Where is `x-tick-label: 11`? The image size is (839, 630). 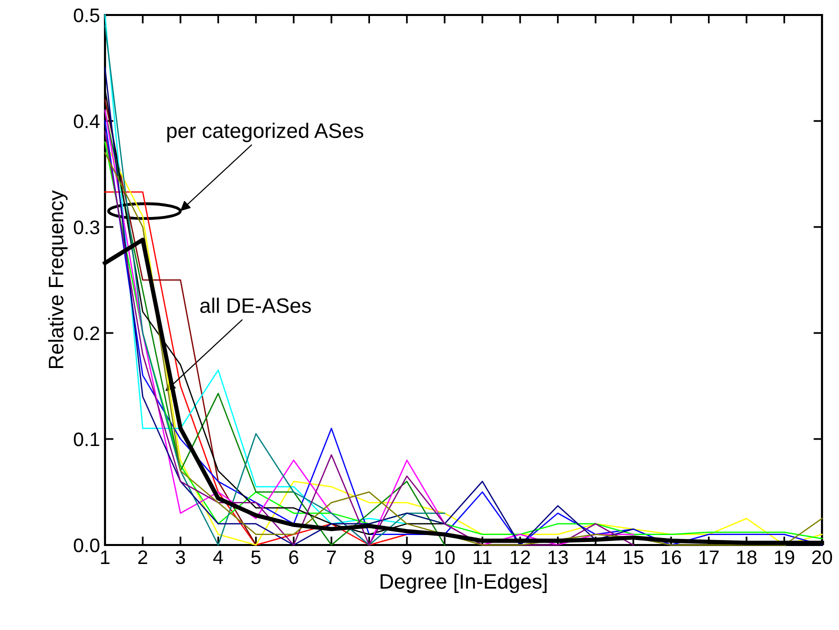
x-tick-label: 11 is located at coordinates (483, 557).